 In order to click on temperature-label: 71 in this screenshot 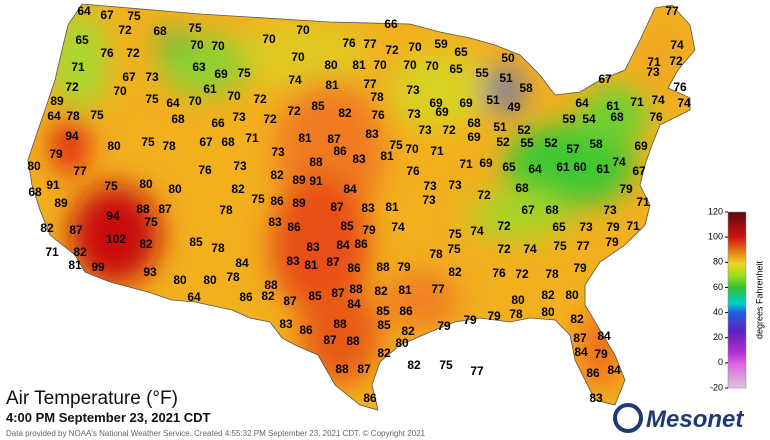, I will do `click(52, 252)`.